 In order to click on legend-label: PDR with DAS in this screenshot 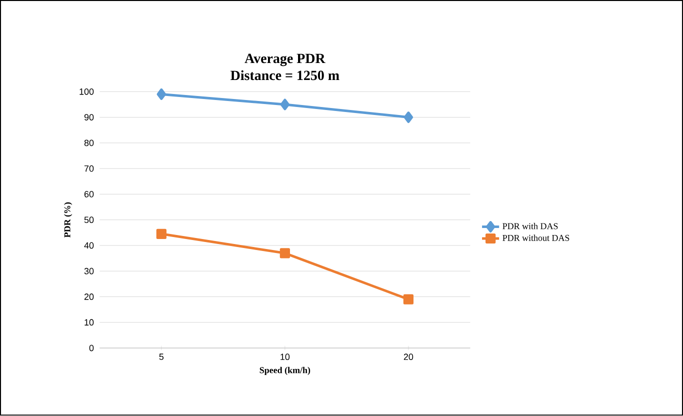, I will do `click(530, 226)`.